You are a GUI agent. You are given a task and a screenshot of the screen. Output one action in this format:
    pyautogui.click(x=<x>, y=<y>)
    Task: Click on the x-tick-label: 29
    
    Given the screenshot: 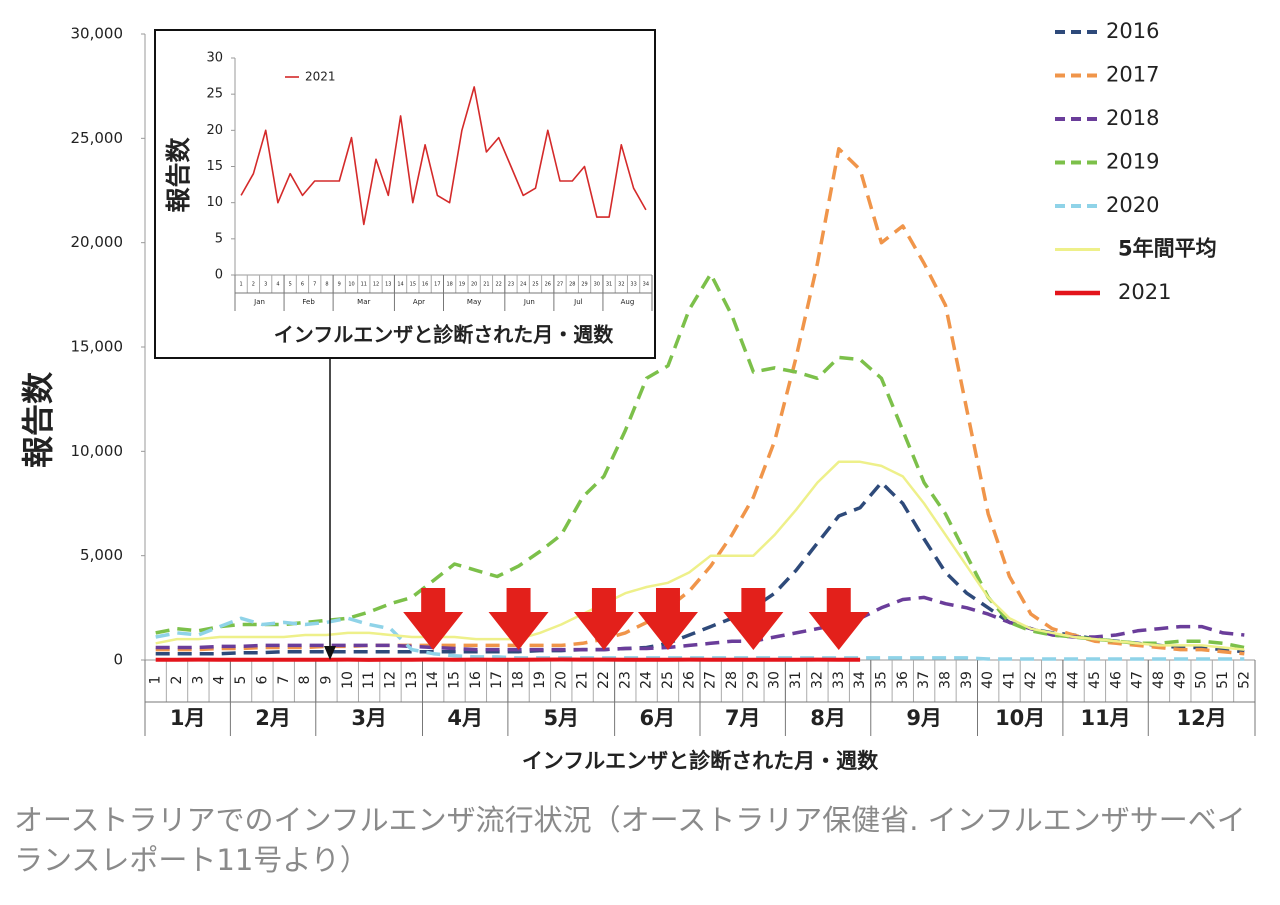 What is the action you would take?
    pyautogui.click(x=753, y=680)
    